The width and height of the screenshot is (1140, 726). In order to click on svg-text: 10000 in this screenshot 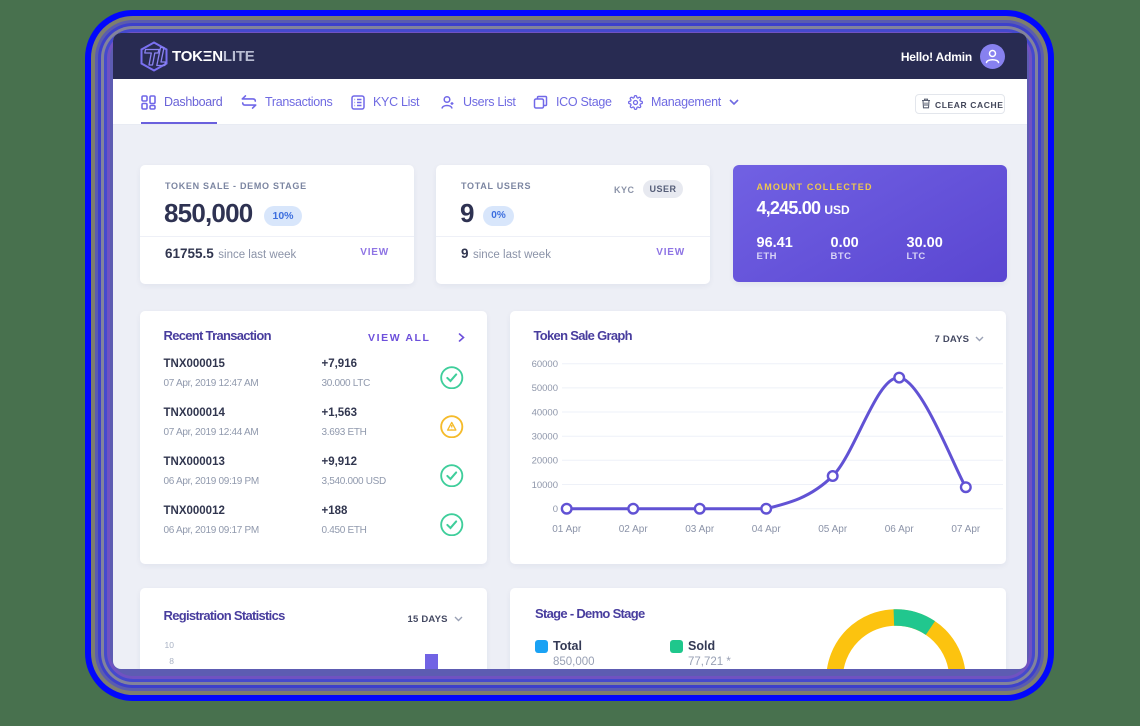, I will do `click(545, 484)`.